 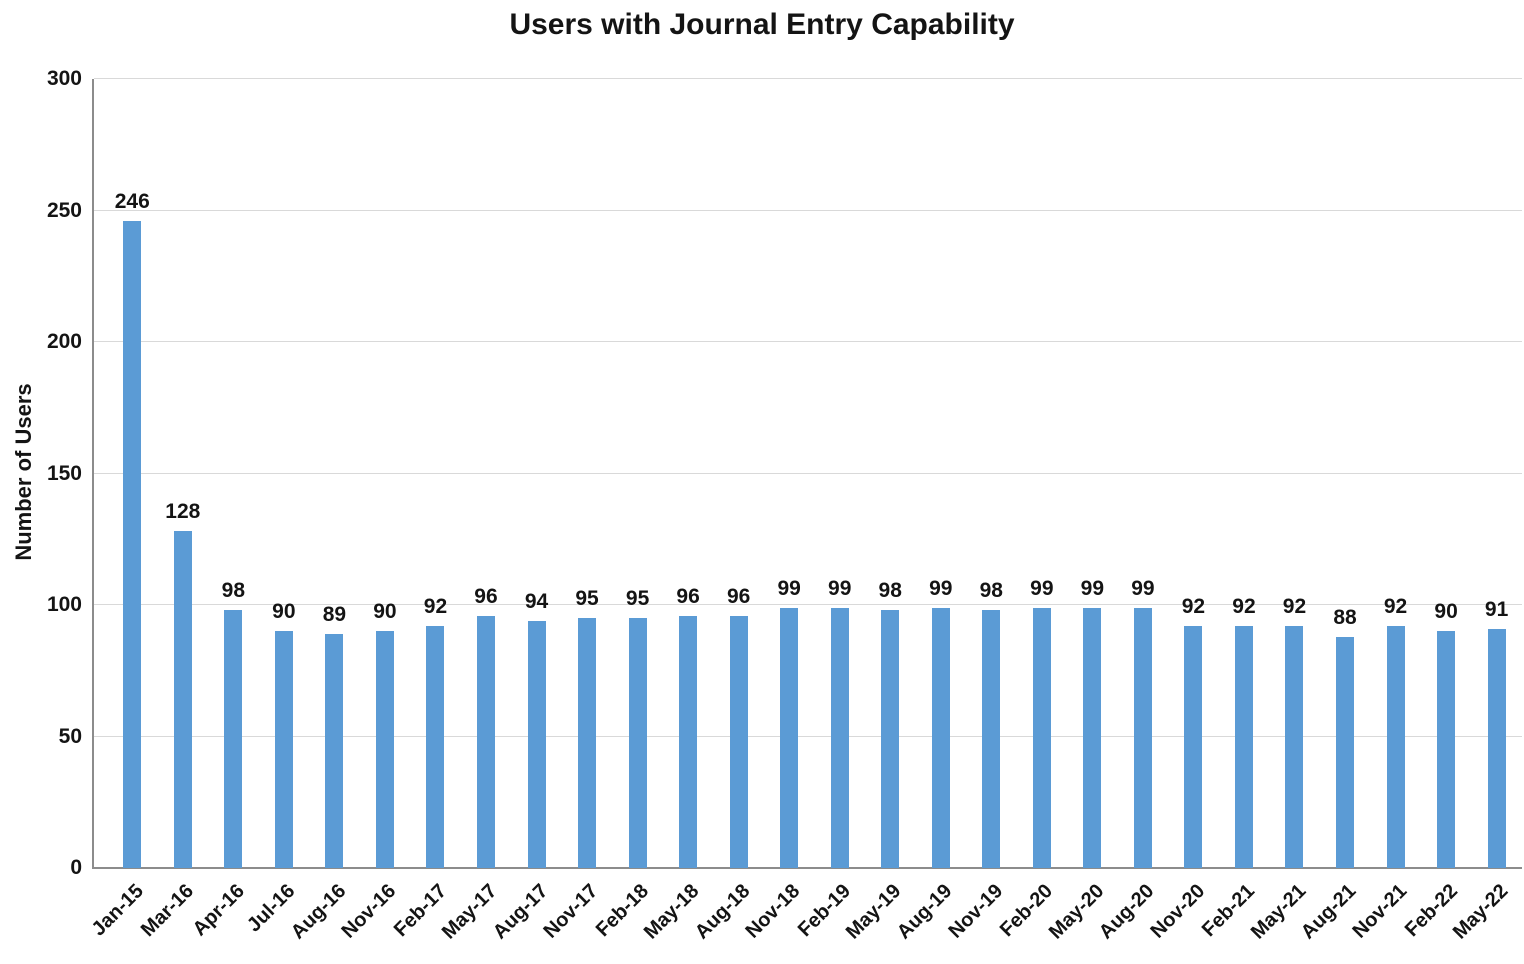 I want to click on x-tick-label: May-19, so click(x=874, y=912).